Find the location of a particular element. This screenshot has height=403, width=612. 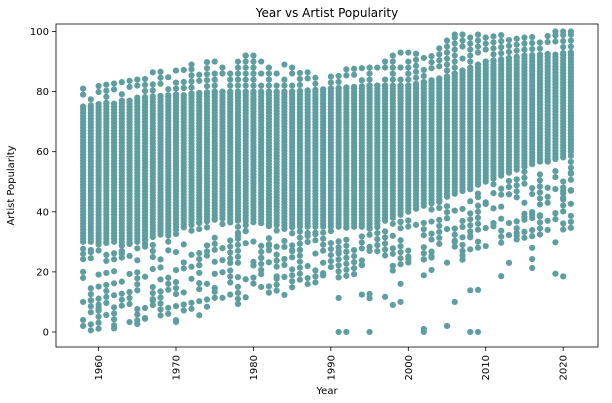

x-tick-label: 2010 is located at coordinates (486, 367).